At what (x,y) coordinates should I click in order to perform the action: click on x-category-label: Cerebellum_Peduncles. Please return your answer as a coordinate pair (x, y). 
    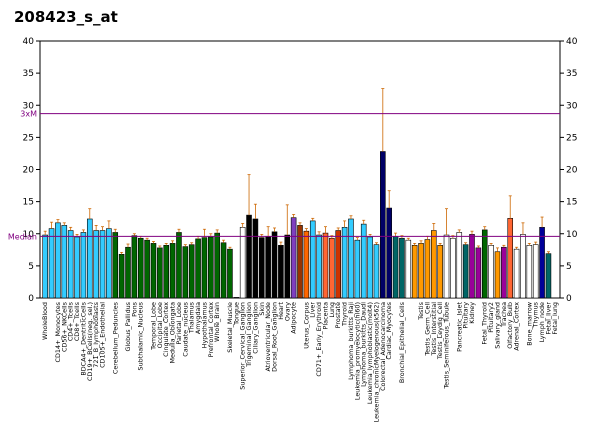
    Looking at the image, I should click on (115, 337).